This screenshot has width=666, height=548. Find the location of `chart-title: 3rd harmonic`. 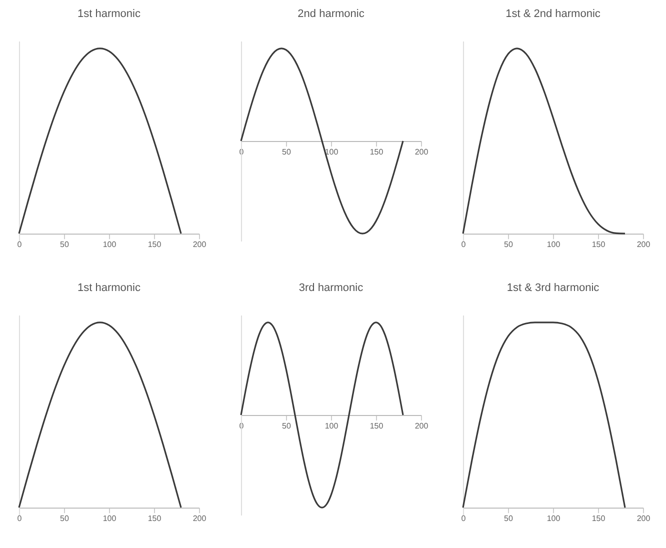

chart-title: 3rd harmonic is located at coordinates (331, 288).